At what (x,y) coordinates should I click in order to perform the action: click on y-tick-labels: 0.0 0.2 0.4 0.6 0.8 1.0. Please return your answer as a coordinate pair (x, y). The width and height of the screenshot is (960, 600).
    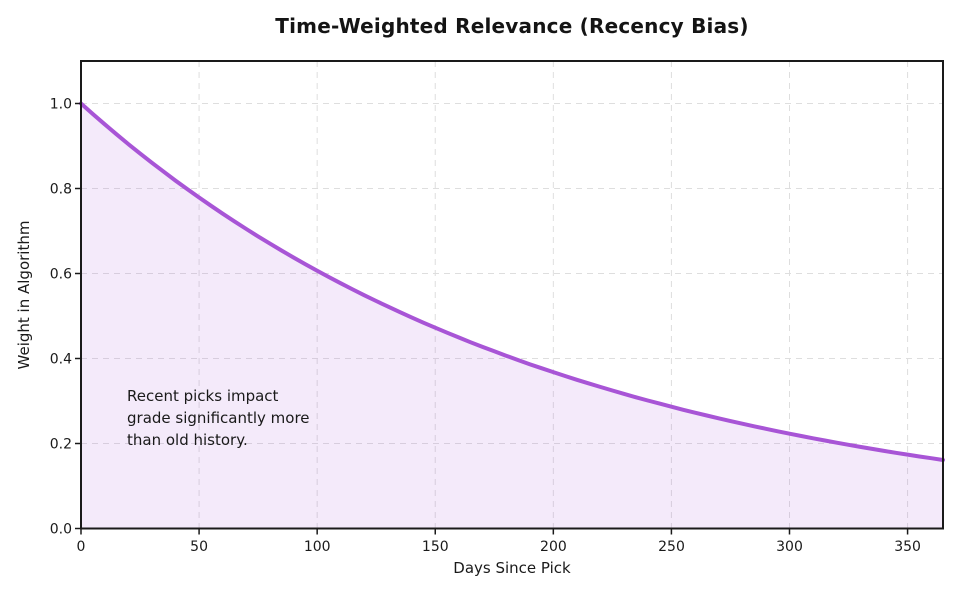
    Looking at the image, I should click on (61, 317).